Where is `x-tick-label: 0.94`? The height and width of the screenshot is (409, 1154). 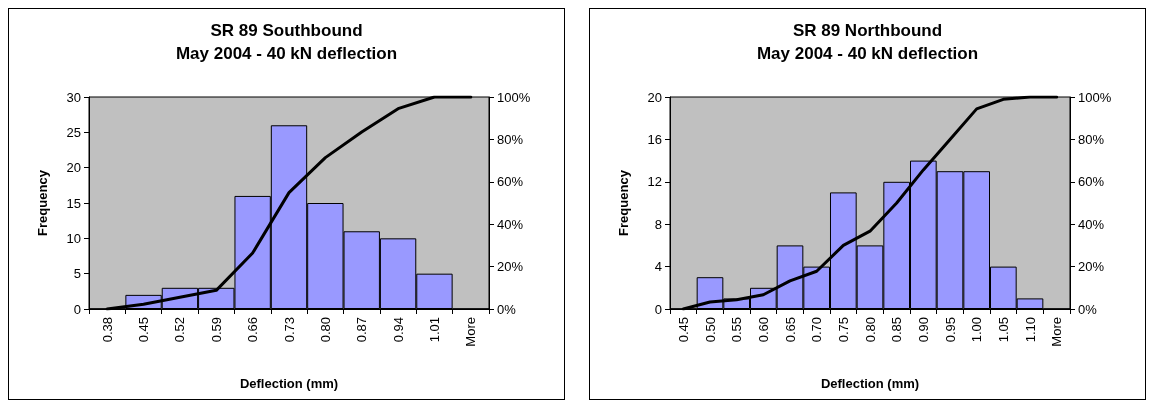 x-tick-label: 0.94 is located at coordinates (398, 330).